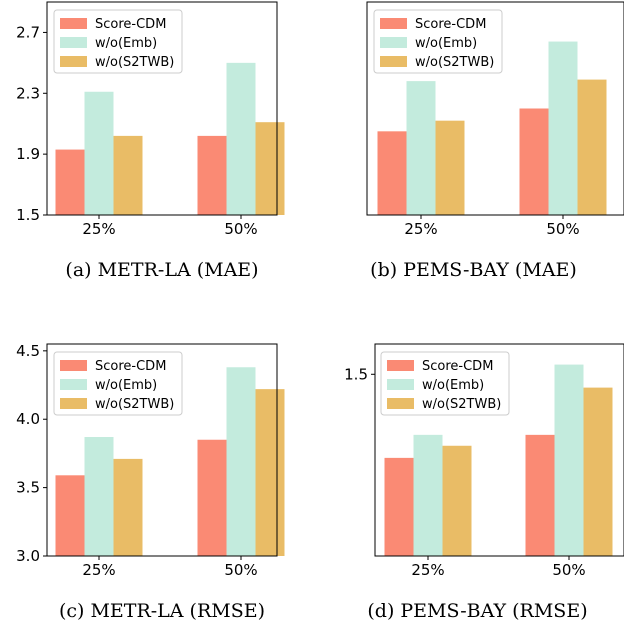 This screenshot has height=622, width=624. What do you see at coordinates (28, 93) in the screenshot?
I see `y-tick-label: 2.3` at bounding box center [28, 93].